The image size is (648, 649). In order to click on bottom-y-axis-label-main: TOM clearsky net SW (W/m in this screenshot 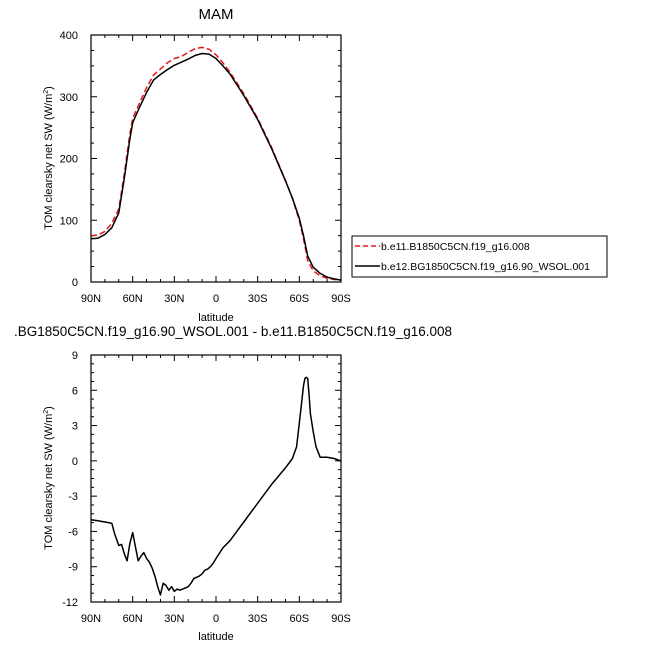, I will do `click(49, 482)`.